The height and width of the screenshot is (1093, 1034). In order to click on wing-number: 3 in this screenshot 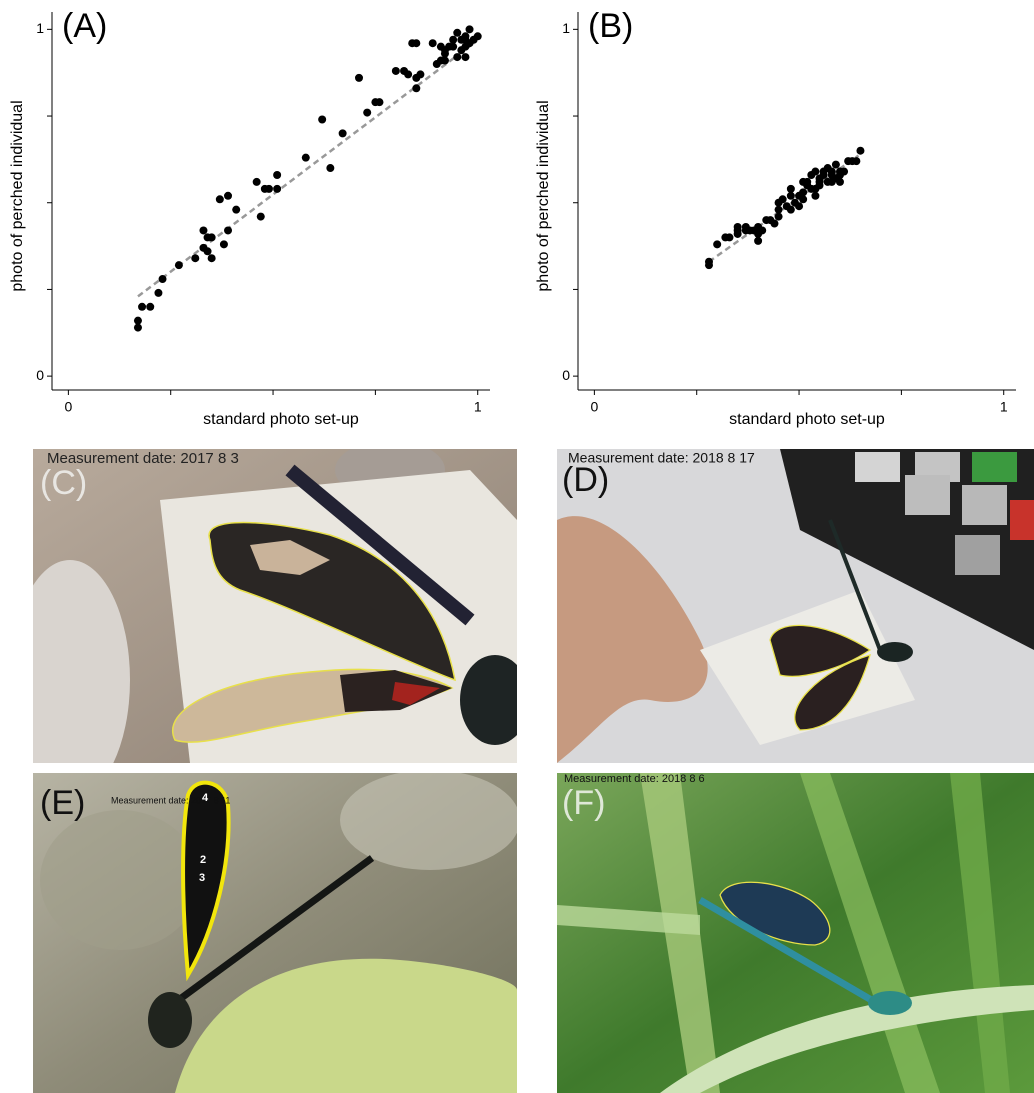, I will do `click(202, 878)`.